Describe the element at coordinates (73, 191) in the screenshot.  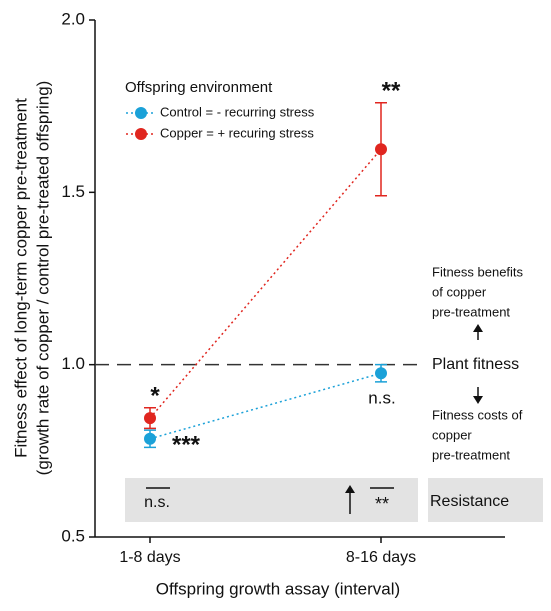
I see `y-tick-label: 1.5` at that location.